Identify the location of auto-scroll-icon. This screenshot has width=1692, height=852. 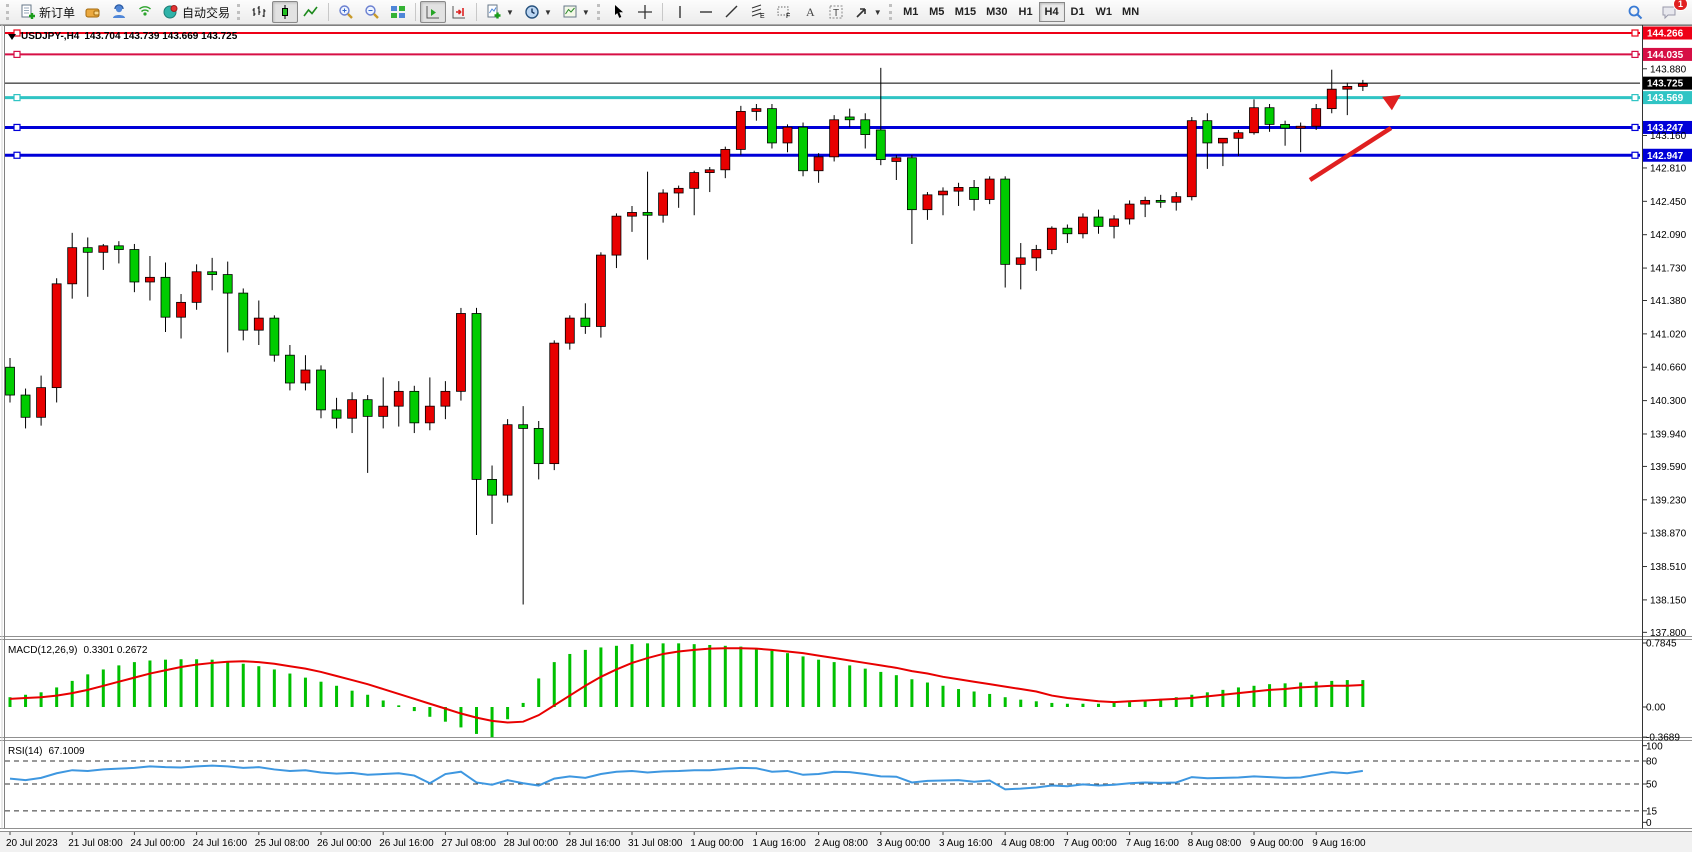
(433, 12).